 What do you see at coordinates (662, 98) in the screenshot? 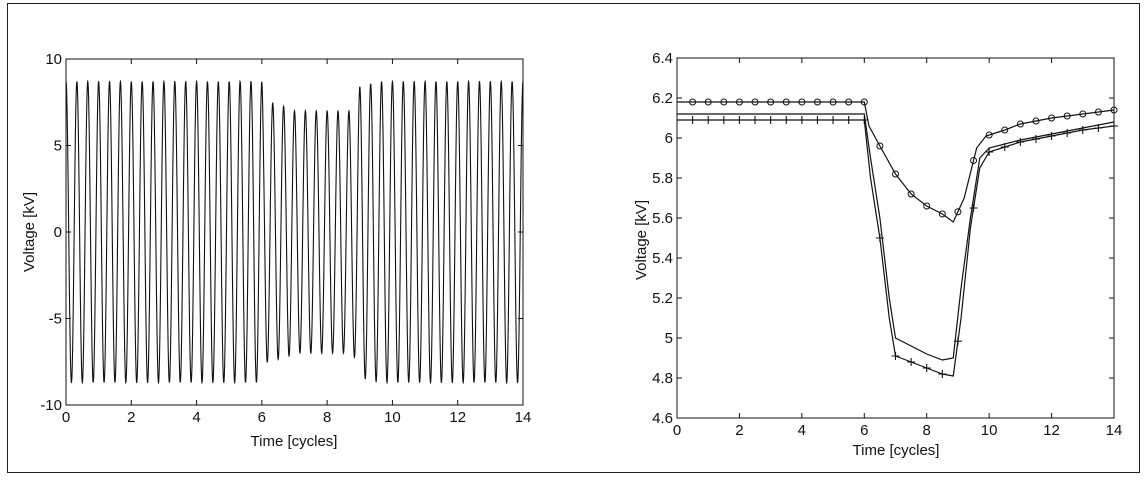
I see `y-tick-label: 6.2` at bounding box center [662, 98].